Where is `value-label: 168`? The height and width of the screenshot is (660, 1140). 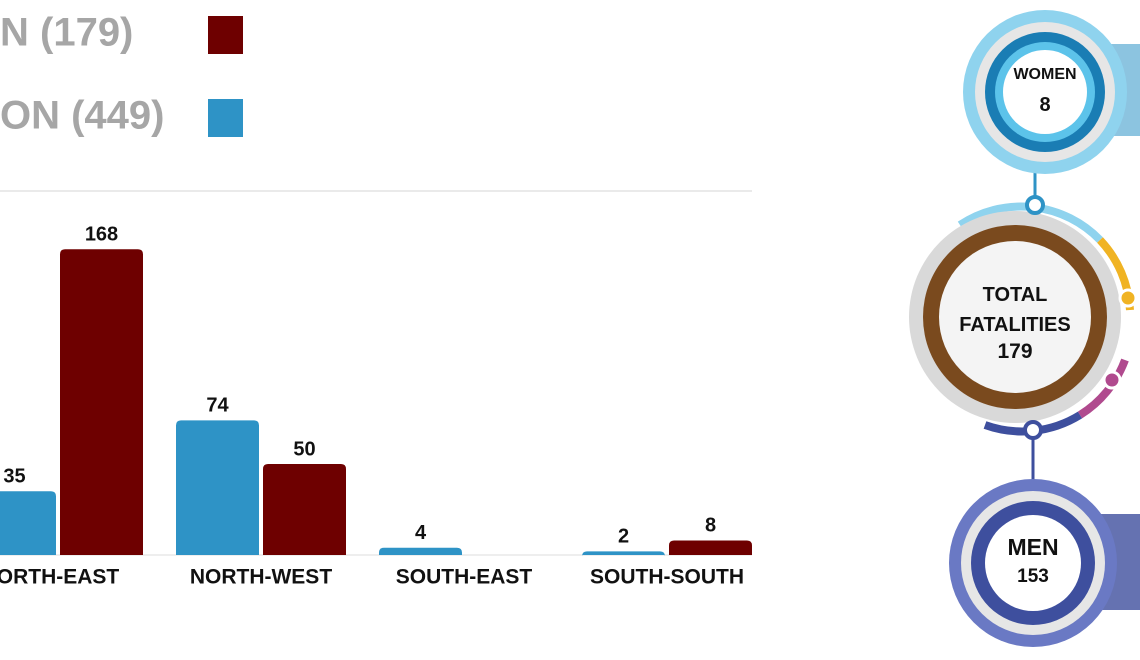 value-label: 168 is located at coordinates (101, 235).